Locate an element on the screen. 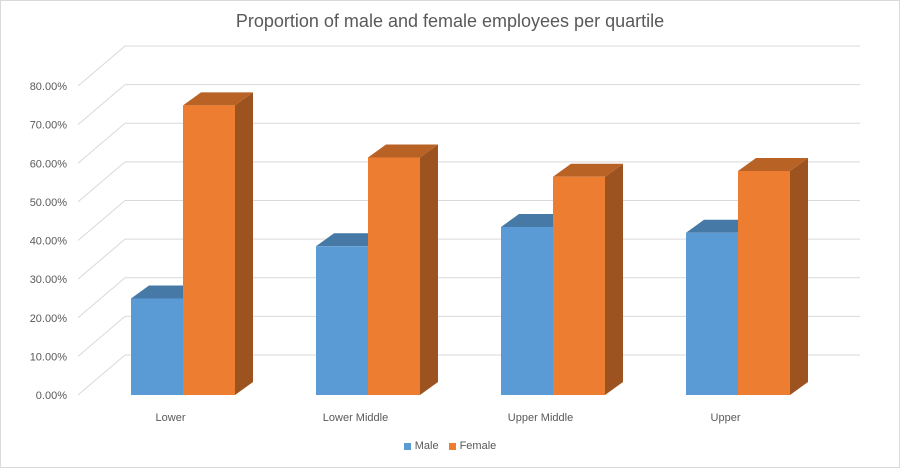 This screenshot has width=900, height=468. legend-item-male: Male is located at coordinates (421, 446).